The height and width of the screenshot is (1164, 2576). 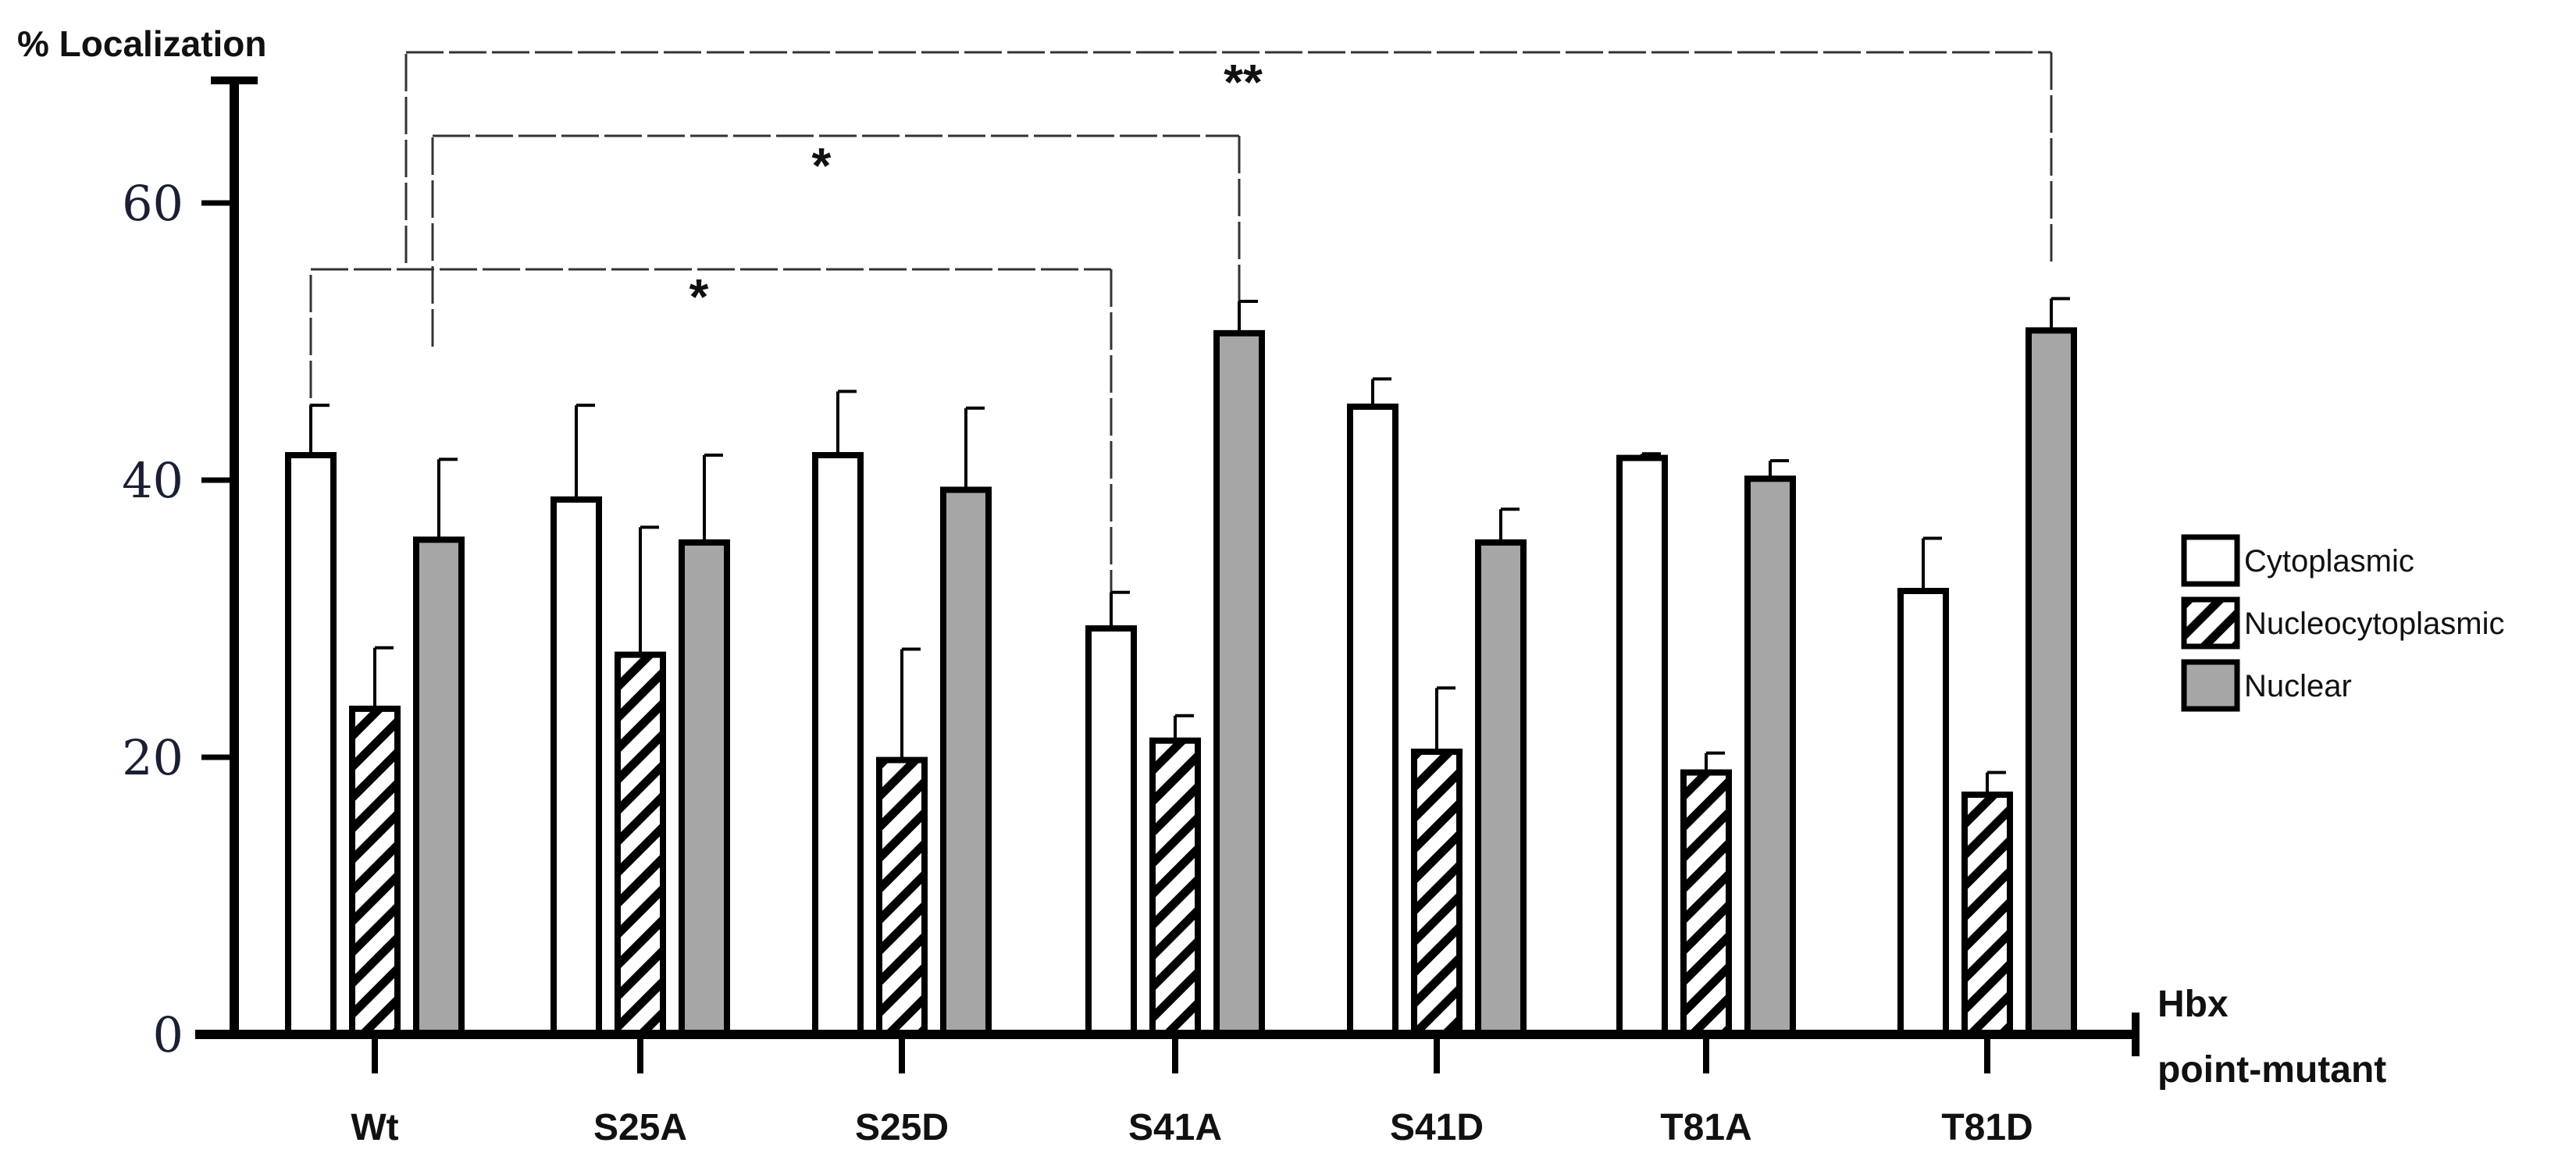 I want to click on legend: Cytoplasmic Nucleocytoplasmic Nuclear, so click(x=2342, y=623).